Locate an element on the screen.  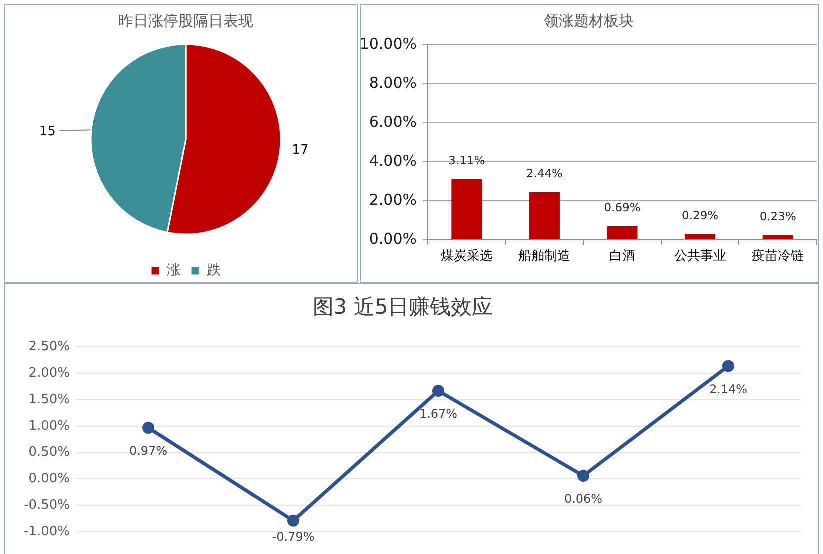
x-tick-label: 公共事业 is located at coordinates (700, 256).